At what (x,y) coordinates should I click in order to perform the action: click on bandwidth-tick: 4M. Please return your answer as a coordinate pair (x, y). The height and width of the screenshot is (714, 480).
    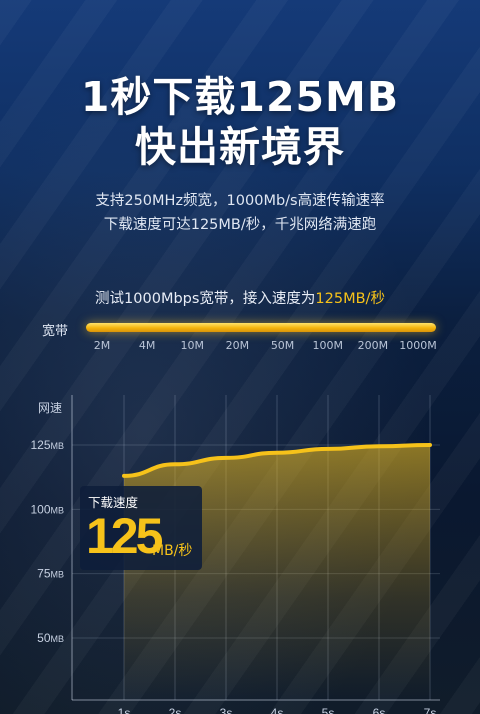
    Looking at the image, I should click on (147, 345).